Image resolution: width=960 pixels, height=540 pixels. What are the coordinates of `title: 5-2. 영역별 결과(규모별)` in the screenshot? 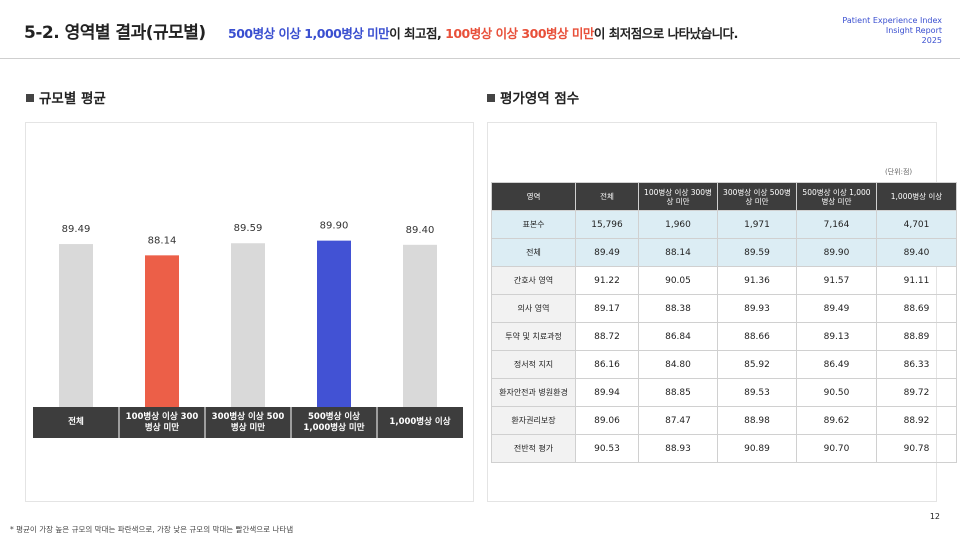 It's located at (115, 33).